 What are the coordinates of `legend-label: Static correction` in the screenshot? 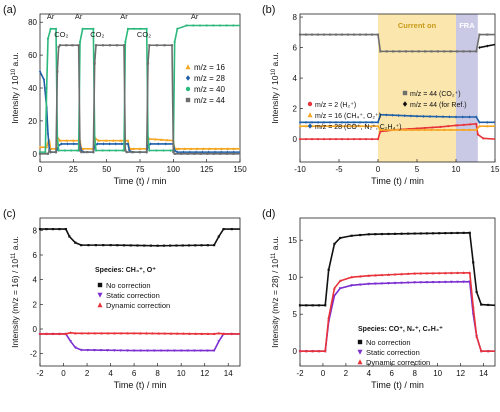 It's located at (393, 352).